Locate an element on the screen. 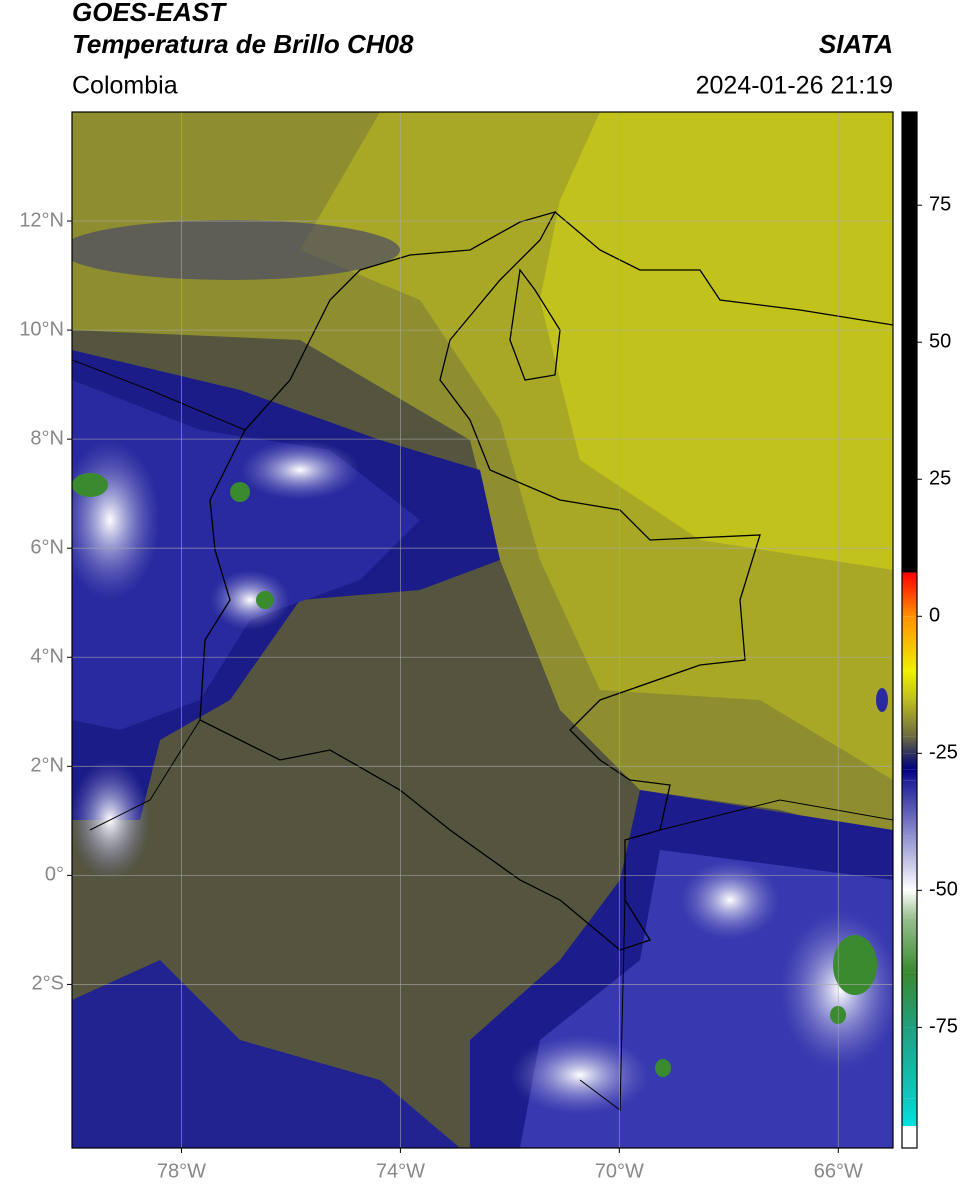  x-tick-label: 66°W is located at coordinates (838, 1171).